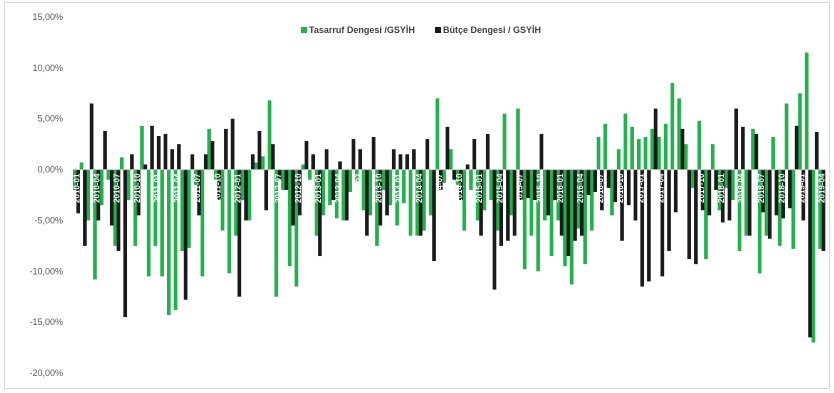 The width and height of the screenshot is (834, 393). What do you see at coordinates (304, 30) in the screenshot?
I see `legend-swatch-tasarruf` at bounding box center [304, 30].